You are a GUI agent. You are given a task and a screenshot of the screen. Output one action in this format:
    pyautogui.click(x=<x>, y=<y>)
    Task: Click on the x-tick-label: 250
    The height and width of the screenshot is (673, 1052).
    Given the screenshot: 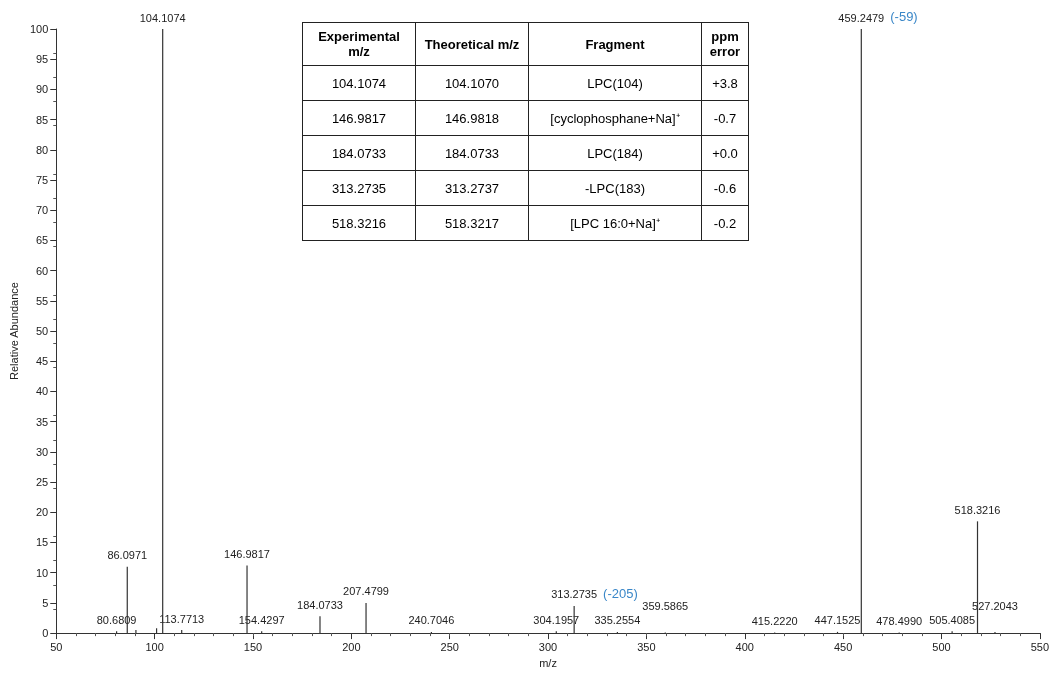 What is the action you would take?
    pyautogui.click(x=449, y=646)
    